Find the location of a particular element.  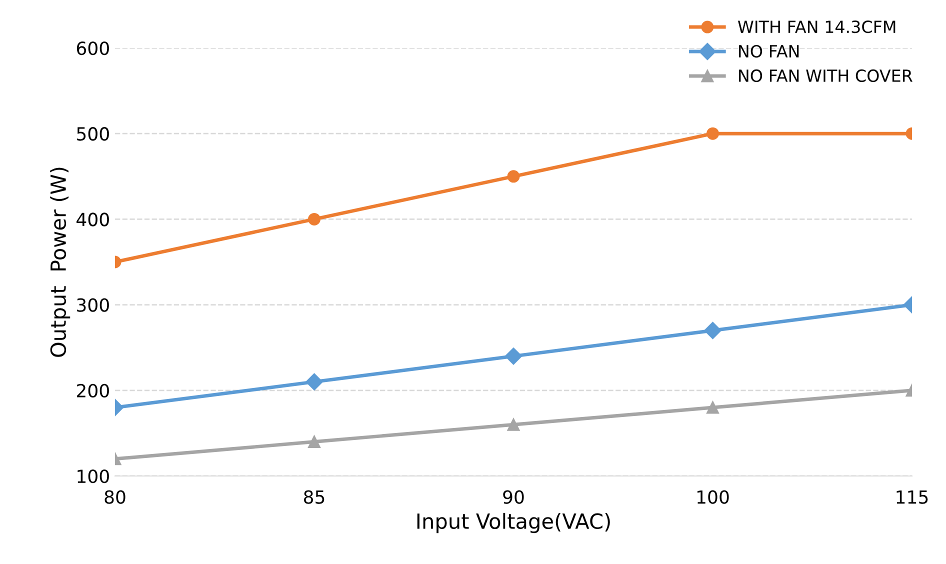

y-axis-title: Output Power (W) is located at coordinates (60, 262).